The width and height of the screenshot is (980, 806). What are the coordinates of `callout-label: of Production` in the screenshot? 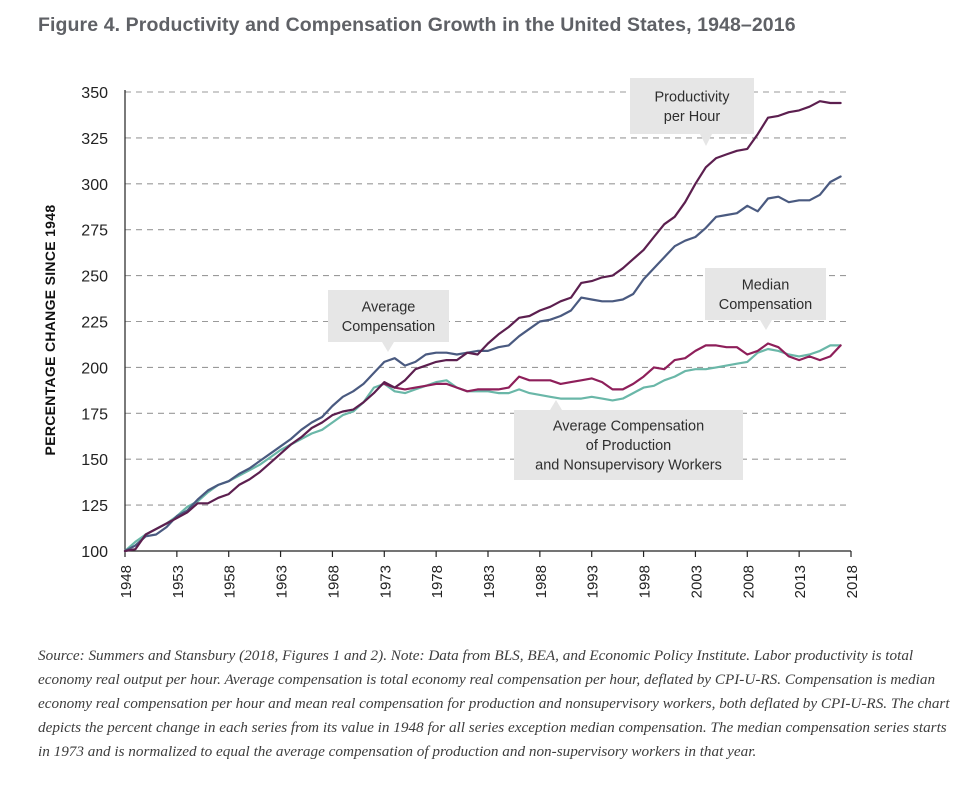 It's located at (628, 446).